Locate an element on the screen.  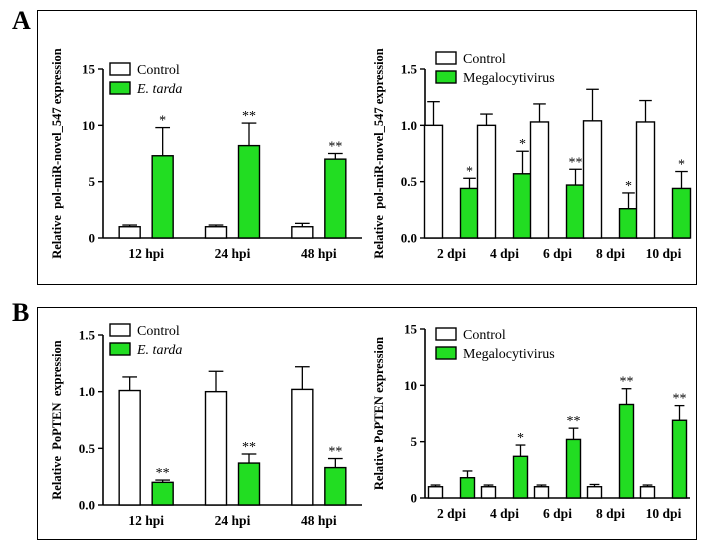
x-tick-label: 10 dpi is located at coordinates (664, 513).